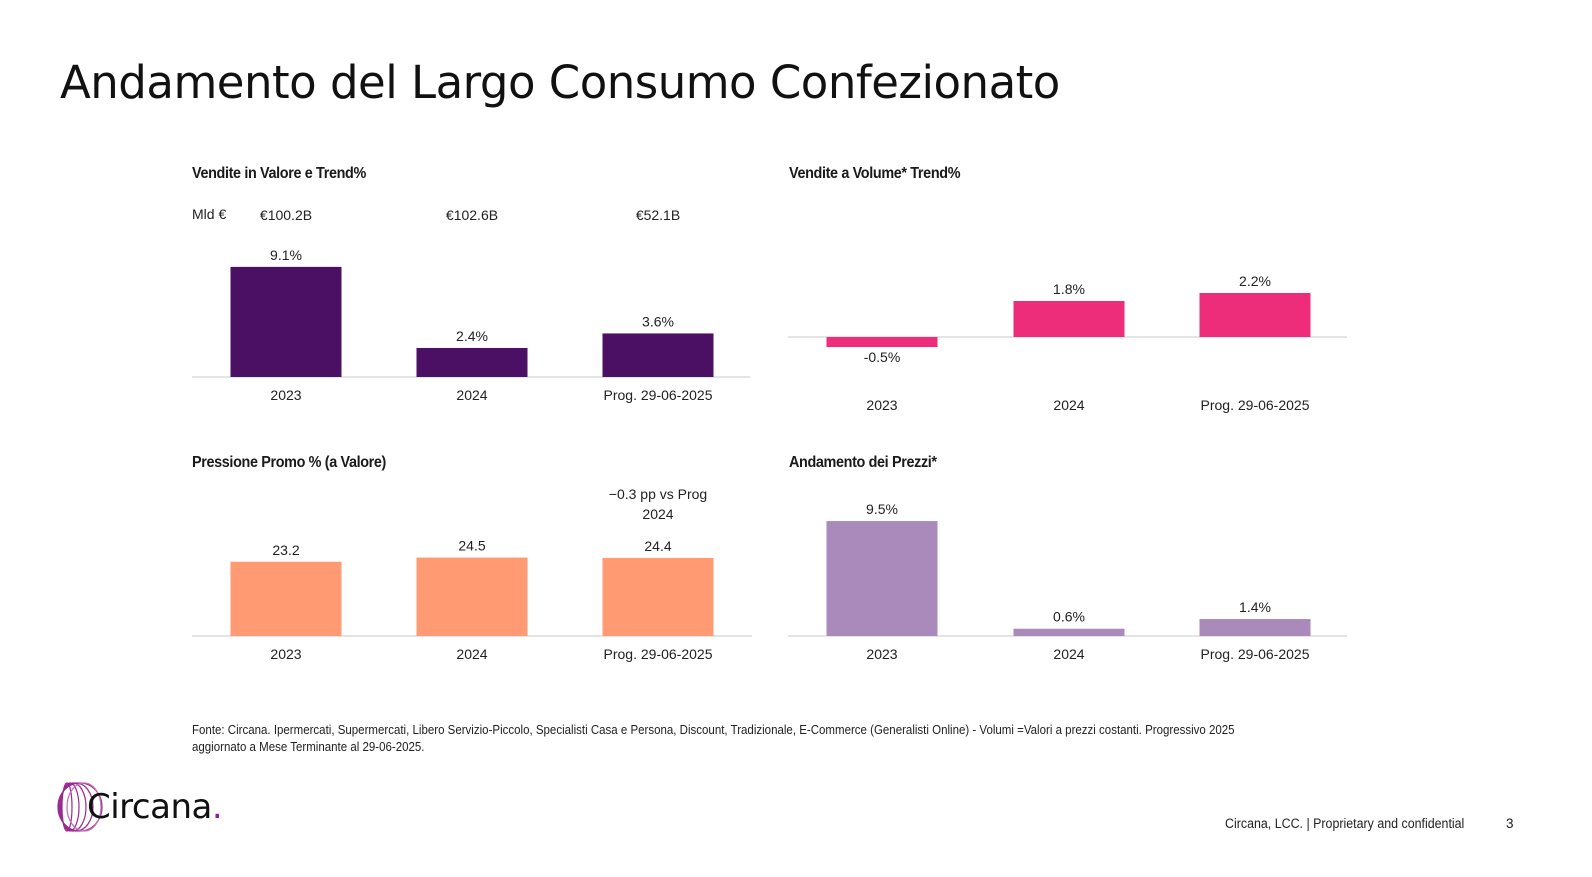 Image resolution: width=1592 pixels, height=877 pixels. What do you see at coordinates (657, 546) in the screenshot?
I see `data-label: 24.4` at bounding box center [657, 546].